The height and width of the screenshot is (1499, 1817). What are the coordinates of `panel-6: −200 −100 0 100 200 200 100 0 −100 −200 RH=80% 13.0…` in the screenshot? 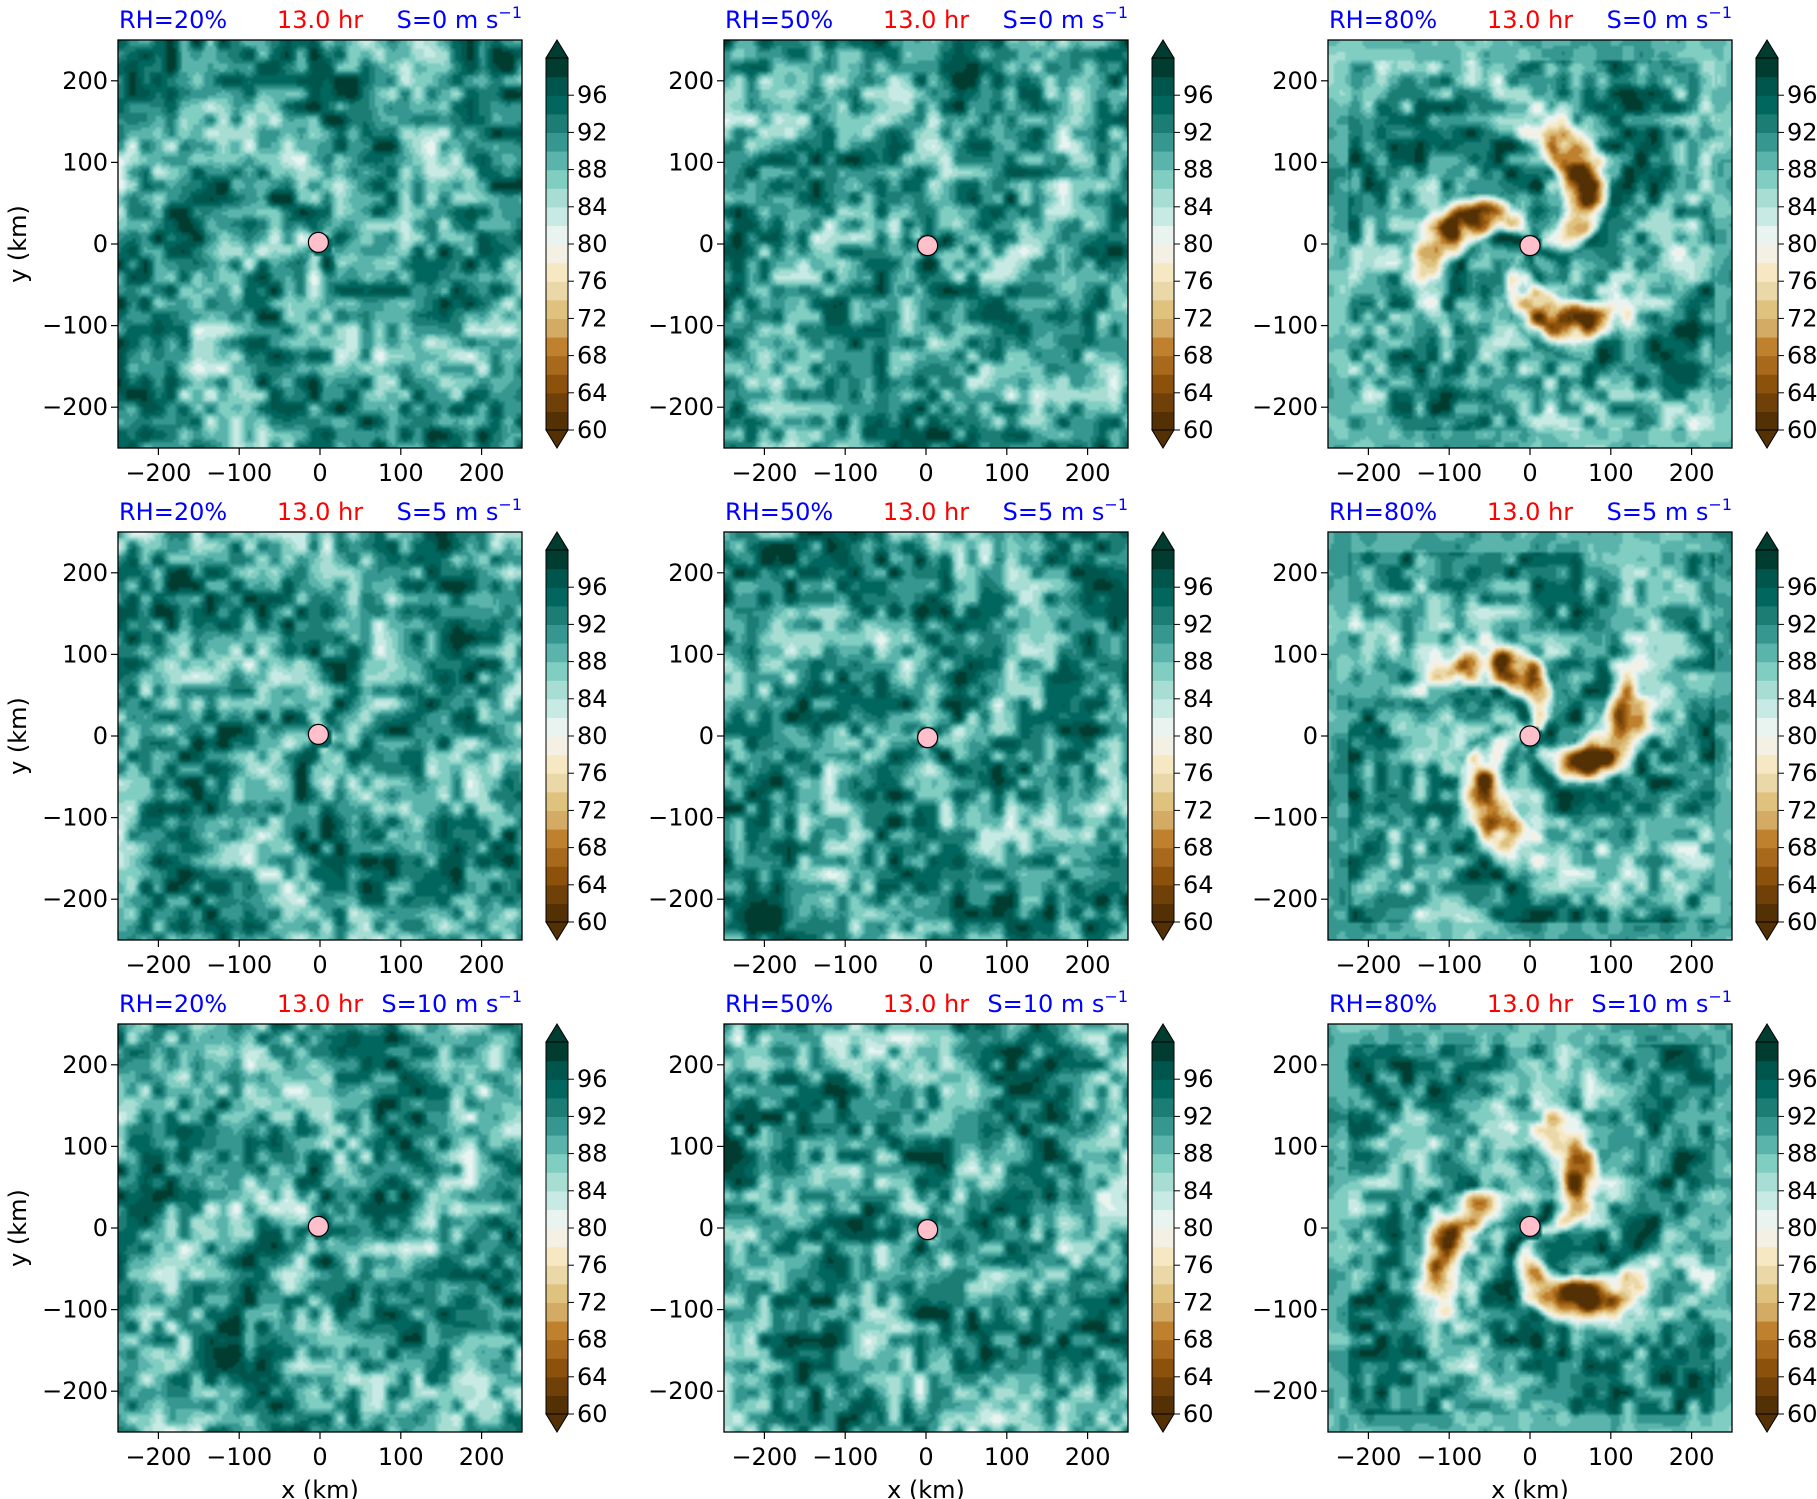 It's located at (1534, 737).